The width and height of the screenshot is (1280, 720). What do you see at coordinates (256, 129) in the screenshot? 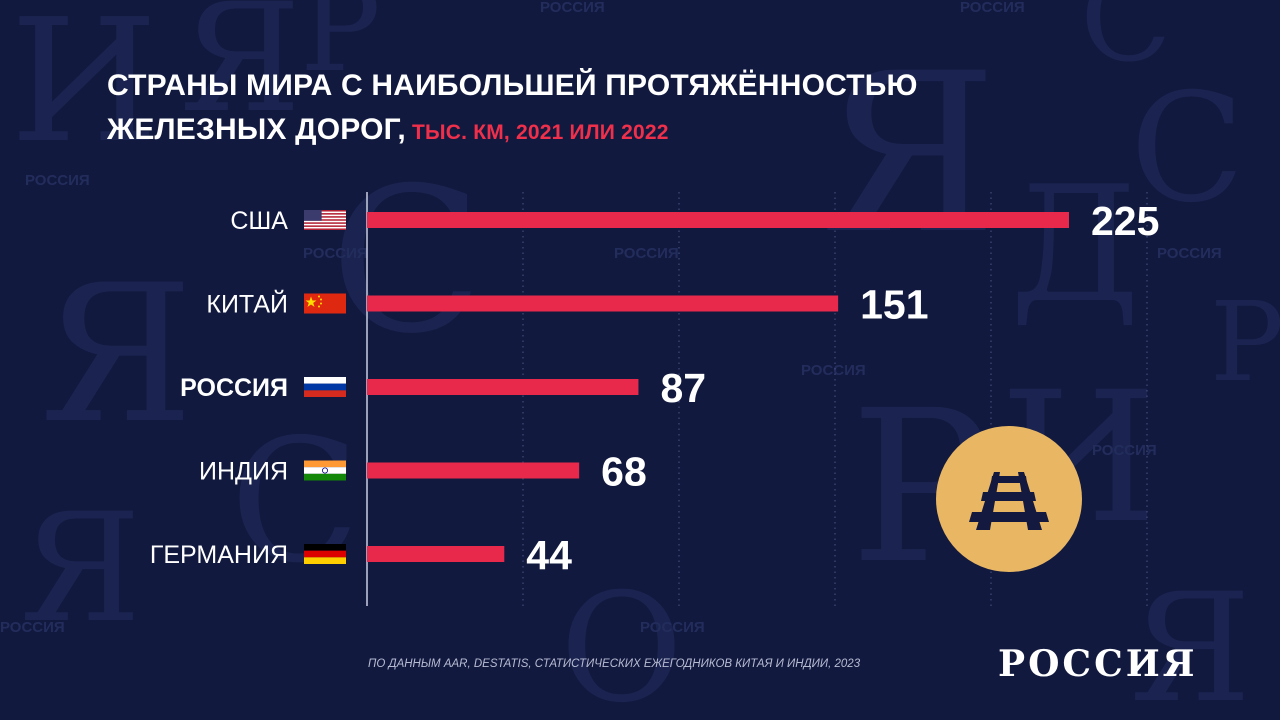
I see `title-line-2: ЖЕЛЕЗНЫХ ДОРОГ,` at bounding box center [256, 129].